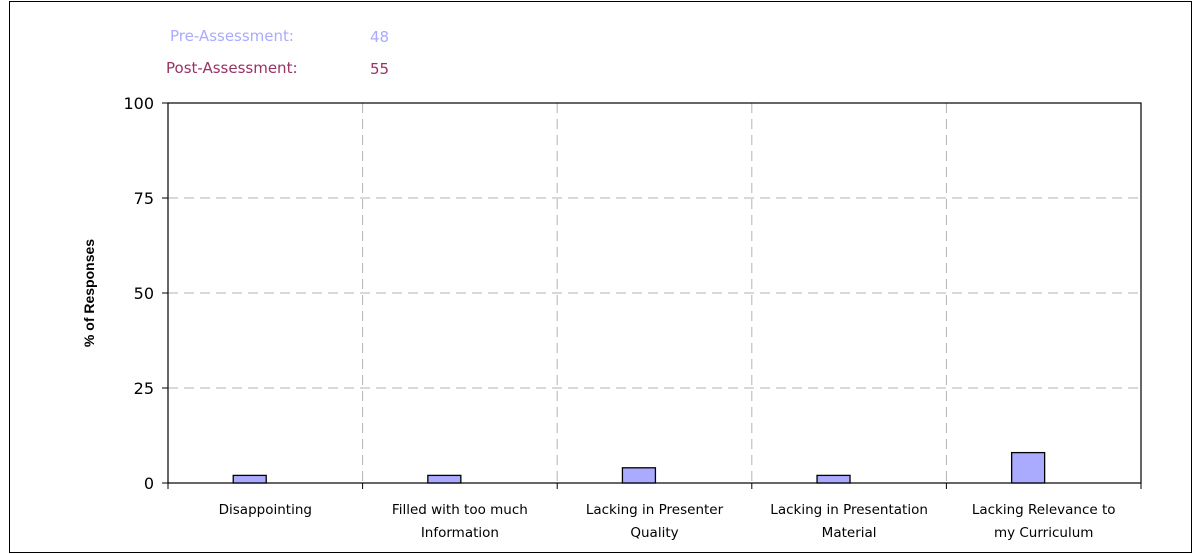 The image size is (1195, 554). I want to click on legend-pre-label: Pre-Assessment:, so click(232, 36).